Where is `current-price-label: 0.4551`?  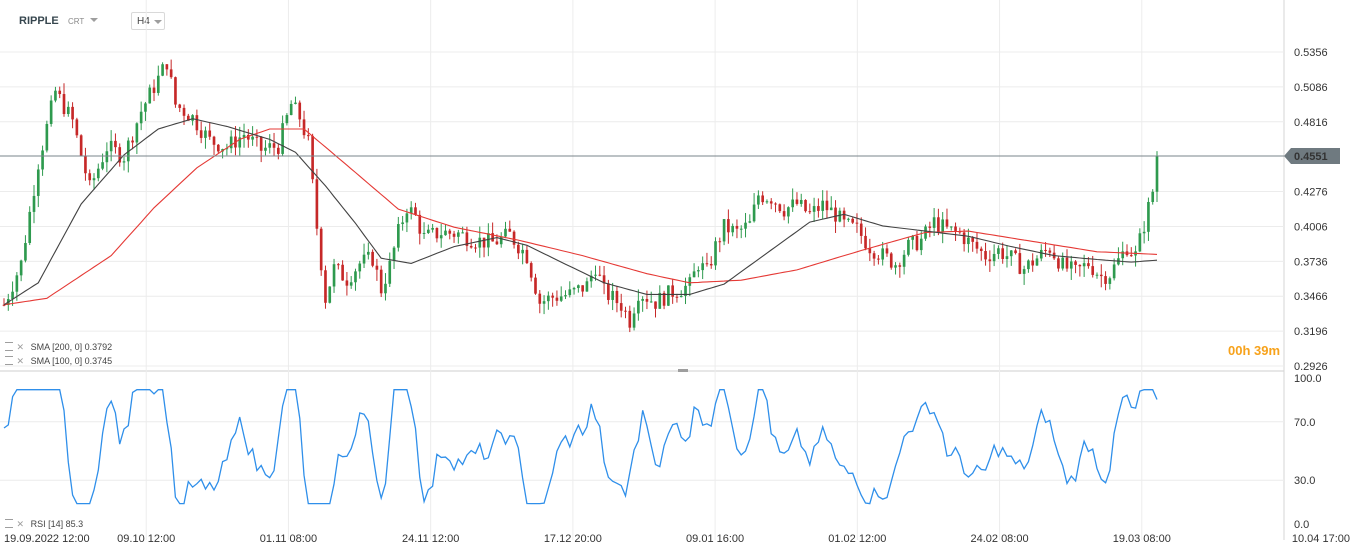 current-price-label: 0.4551 is located at coordinates (1311, 157).